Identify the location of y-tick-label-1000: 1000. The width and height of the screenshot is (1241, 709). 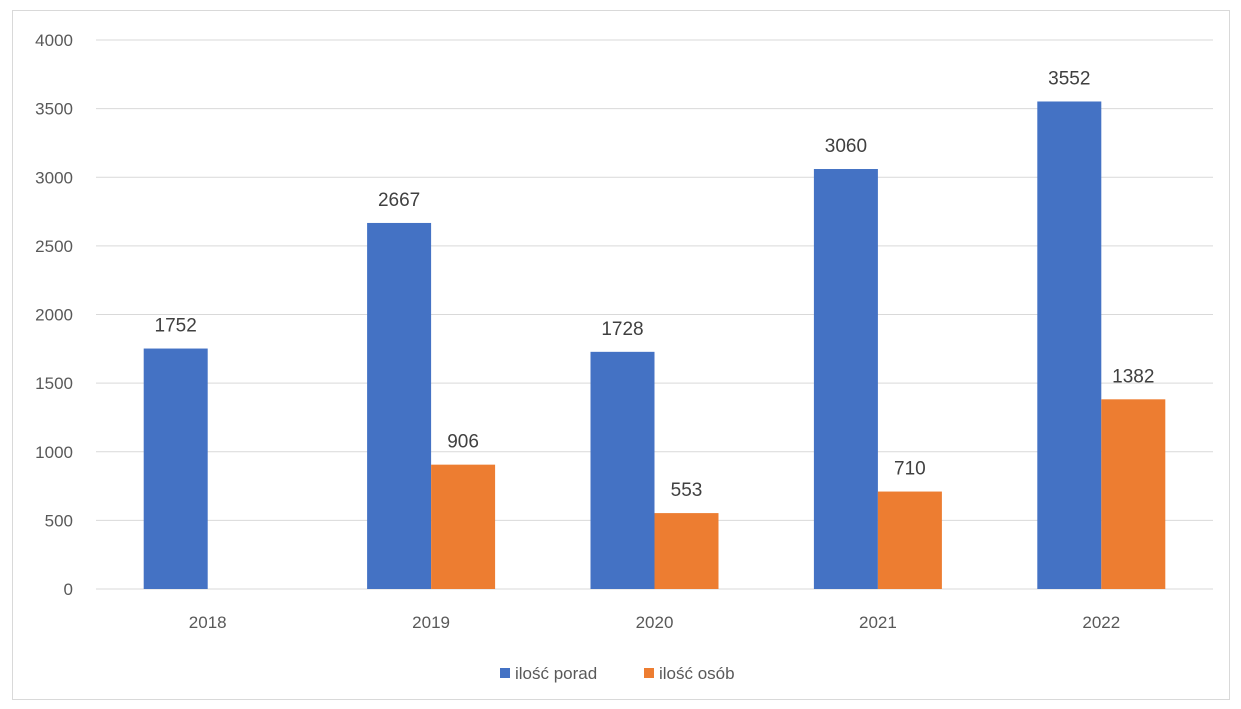
(54, 452).